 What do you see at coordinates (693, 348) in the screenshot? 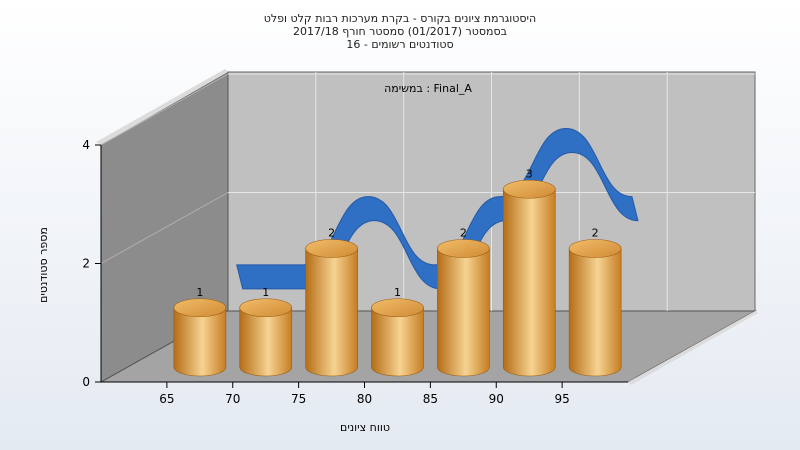
I see `floor-edge-right` at bounding box center [693, 348].